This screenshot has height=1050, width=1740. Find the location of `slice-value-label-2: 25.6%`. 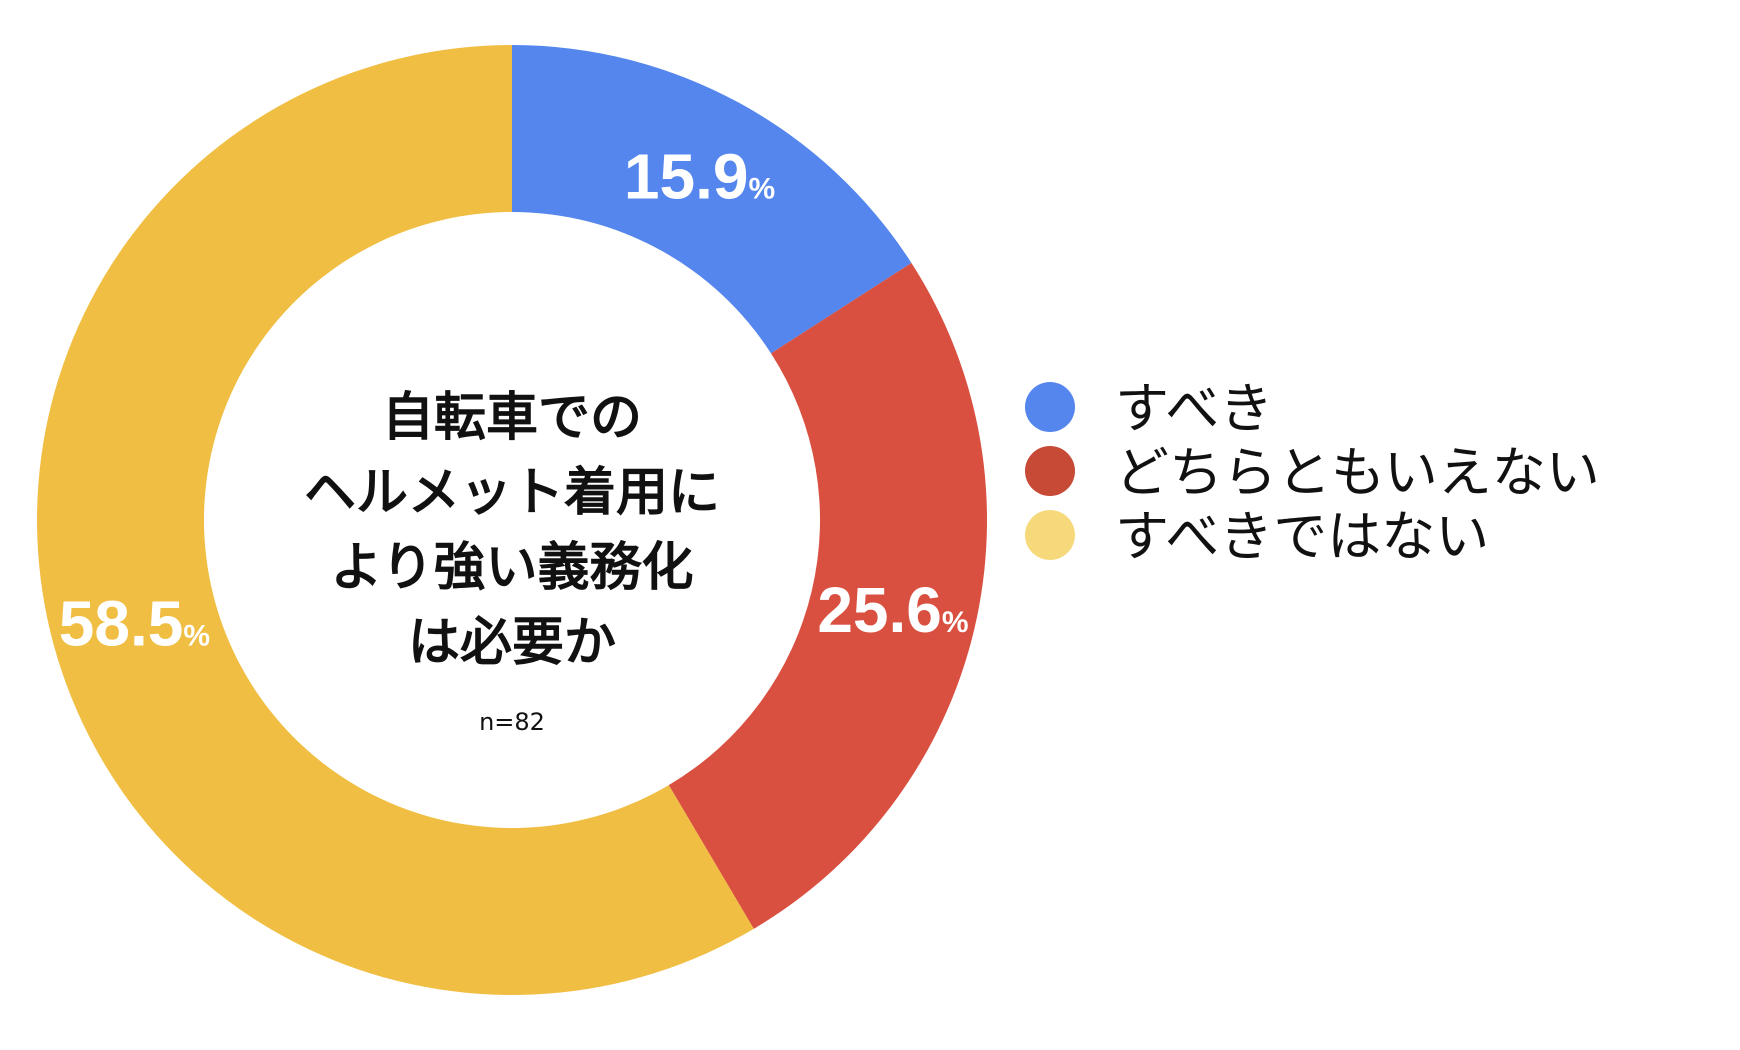

slice-value-label-2: 25.6% is located at coordinates (892, 610).